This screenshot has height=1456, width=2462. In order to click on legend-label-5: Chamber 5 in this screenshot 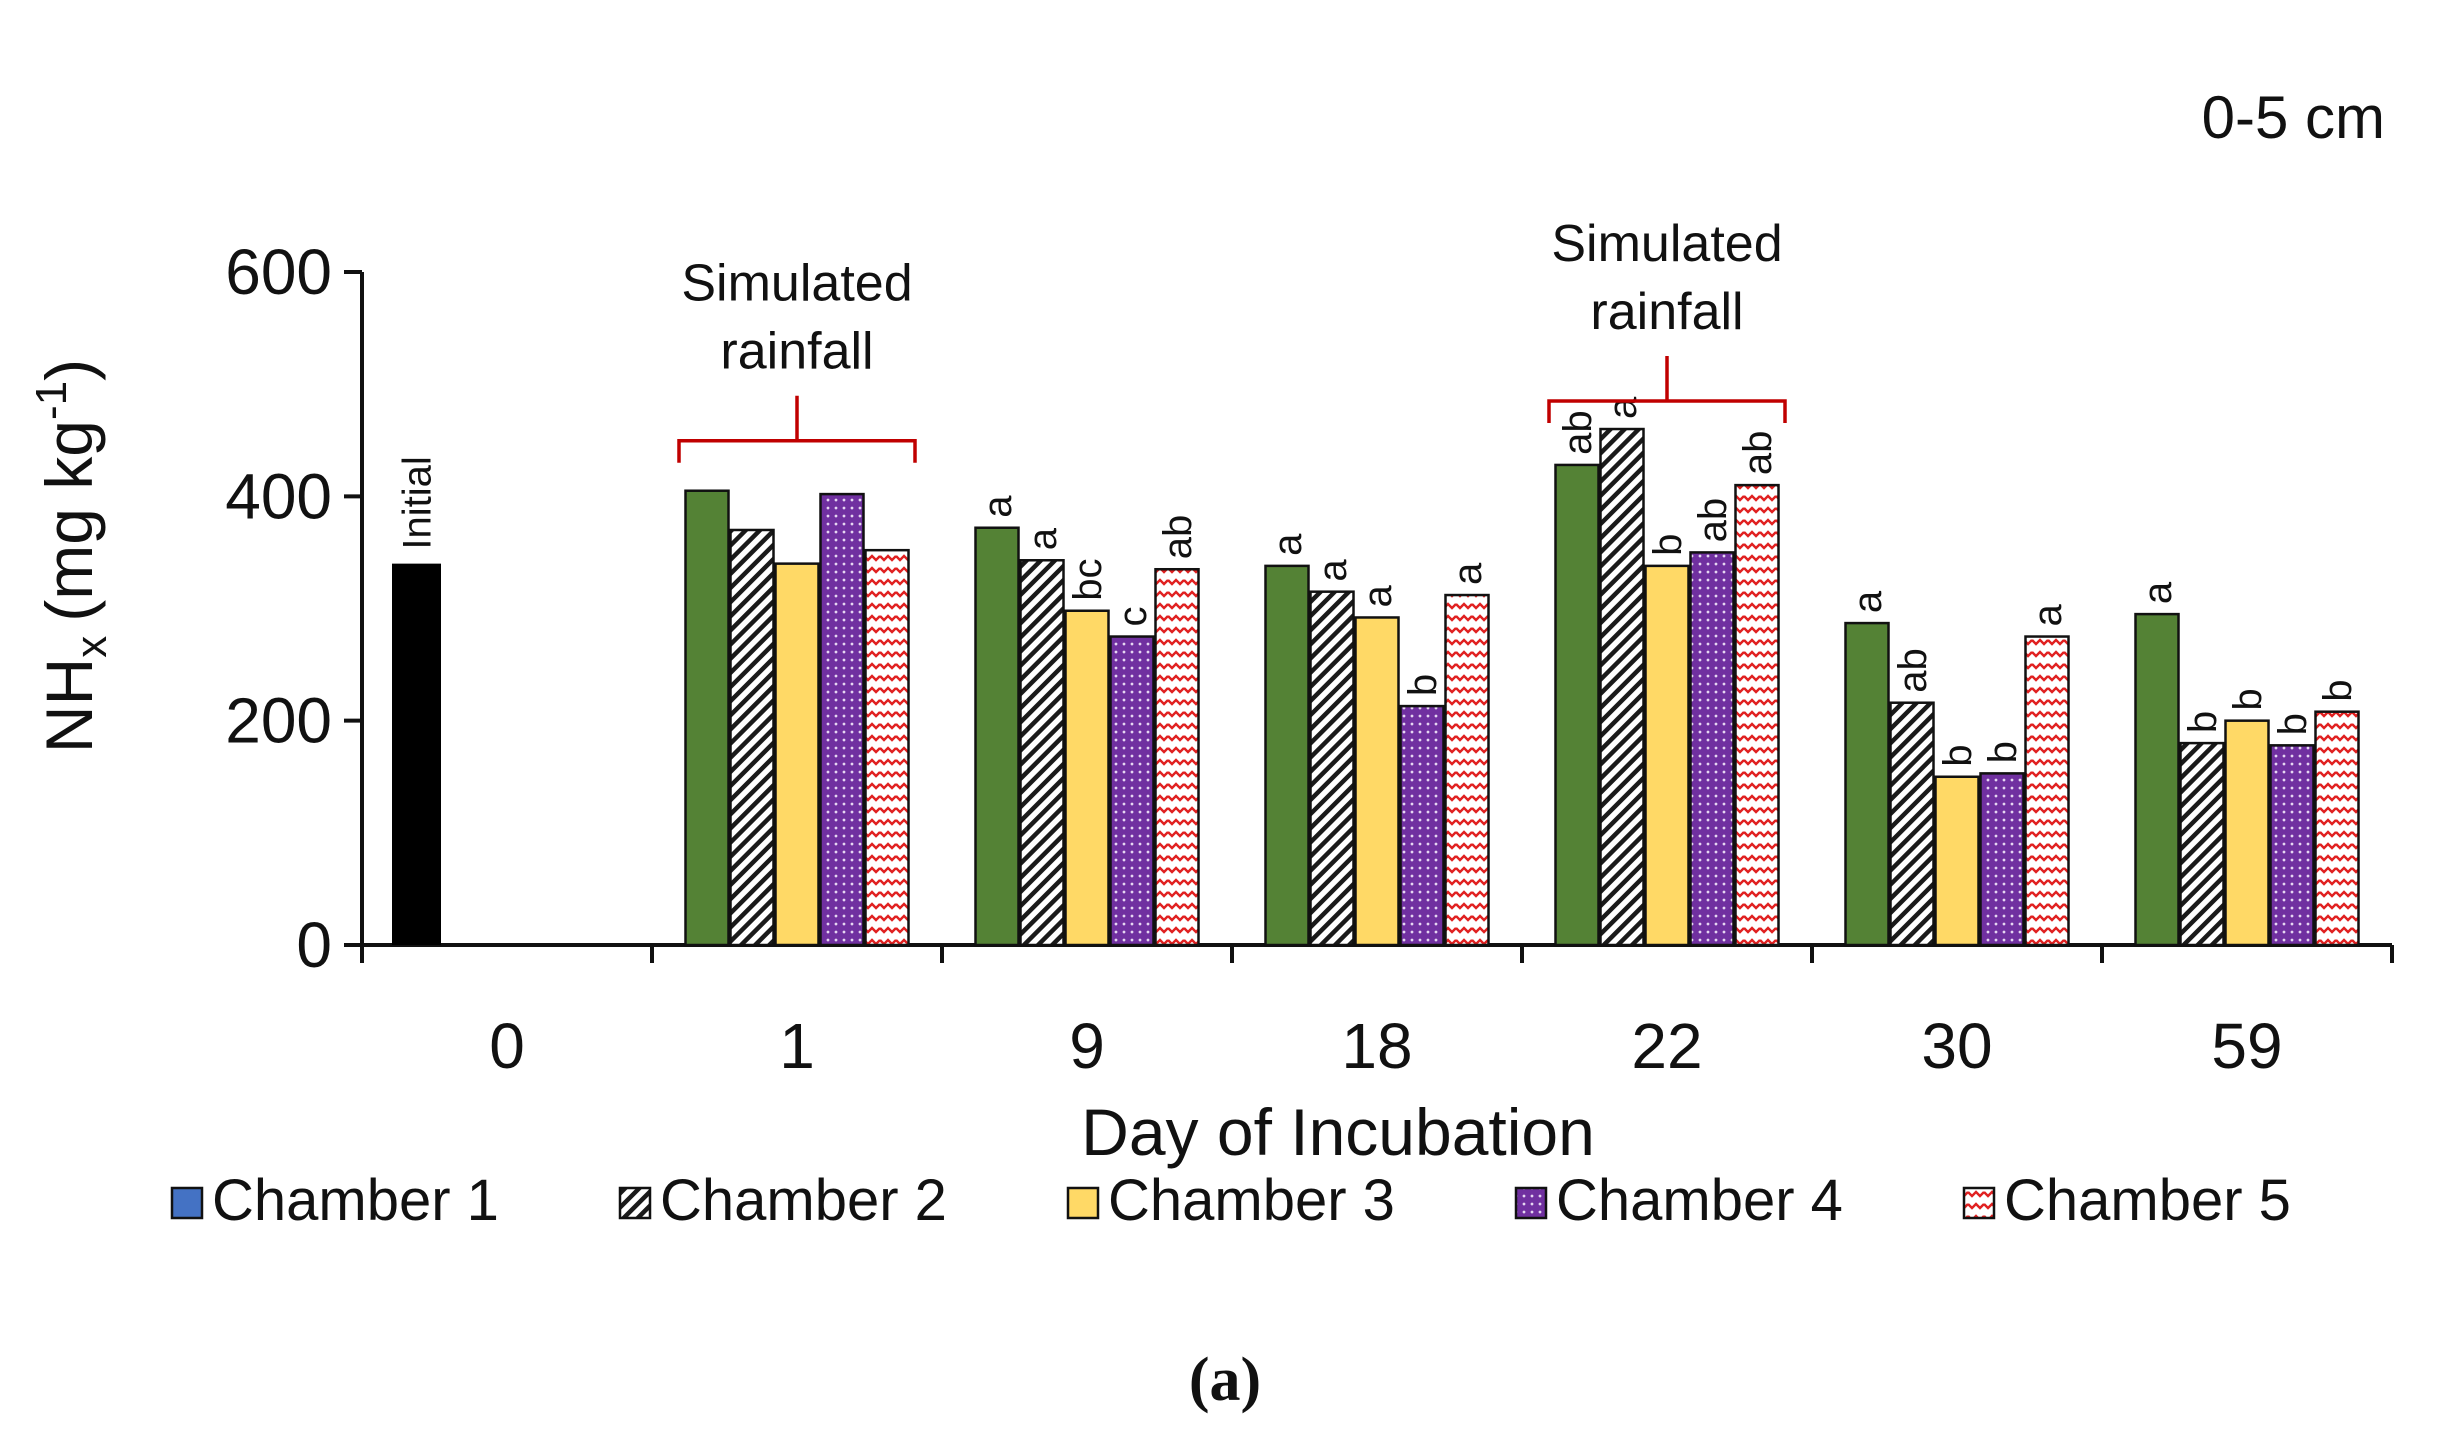, I will do `click(2147, 1200)`.